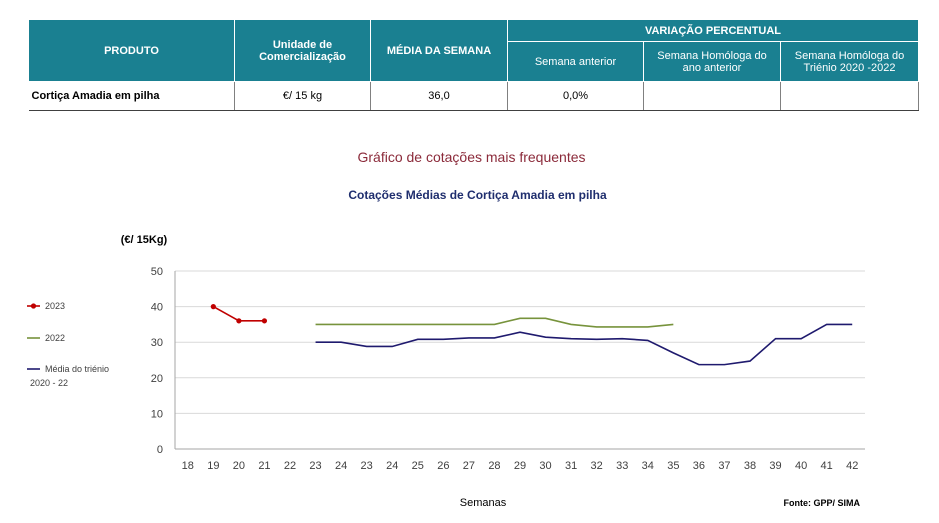  I want to click on cell-semana-homologa, so click(712, 96).